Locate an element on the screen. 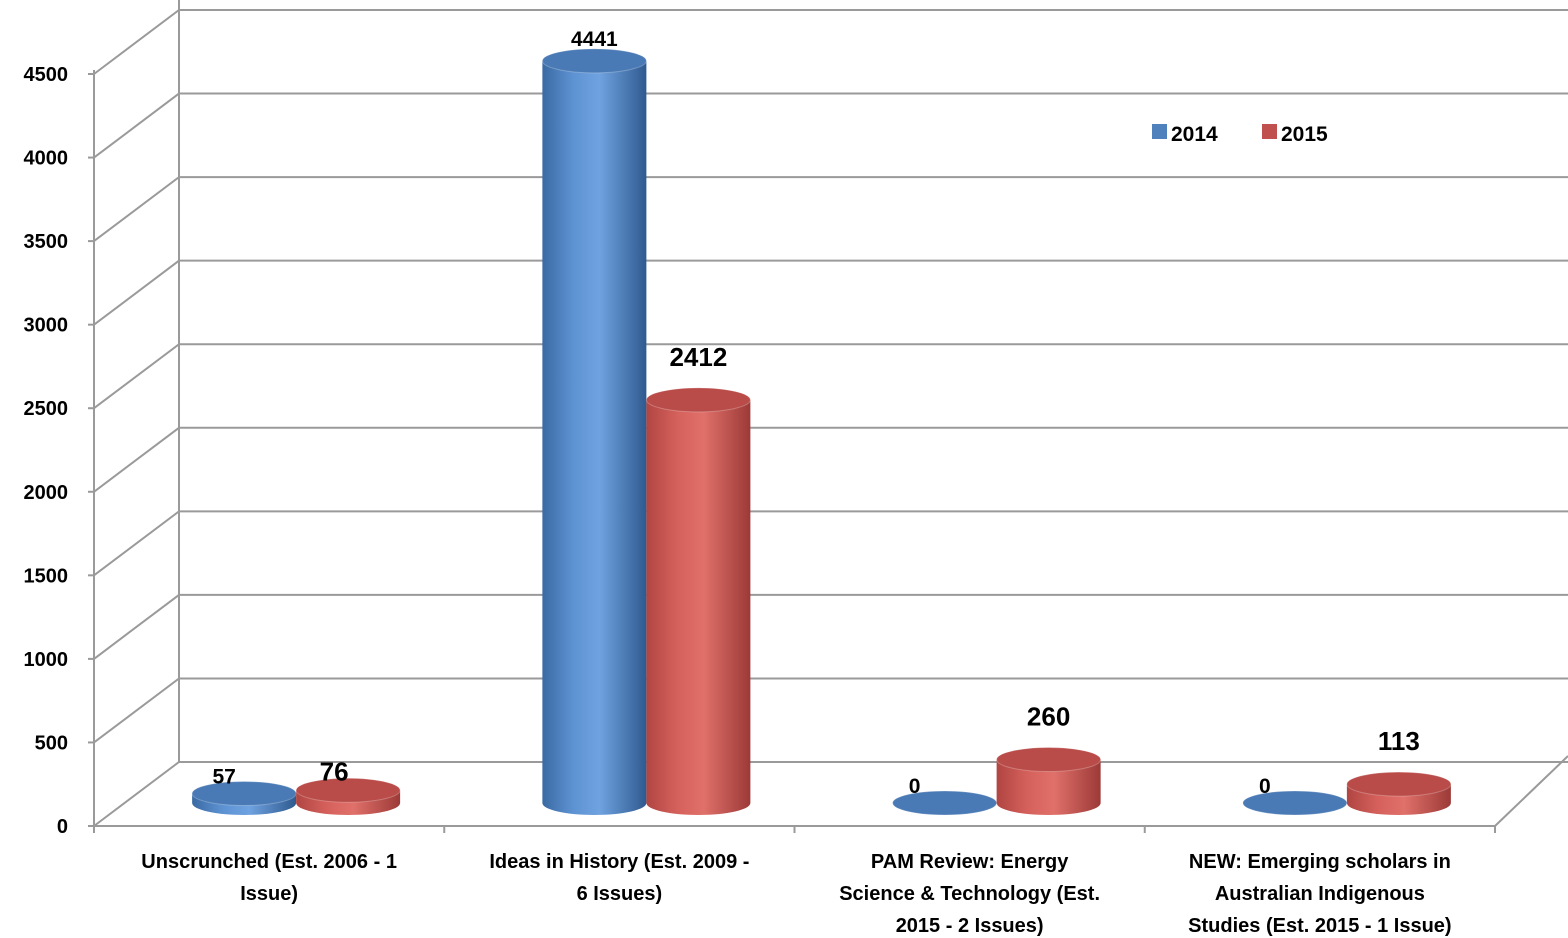  x-tick-label-line: 6 Issues) is located at coordinates (620, 894).